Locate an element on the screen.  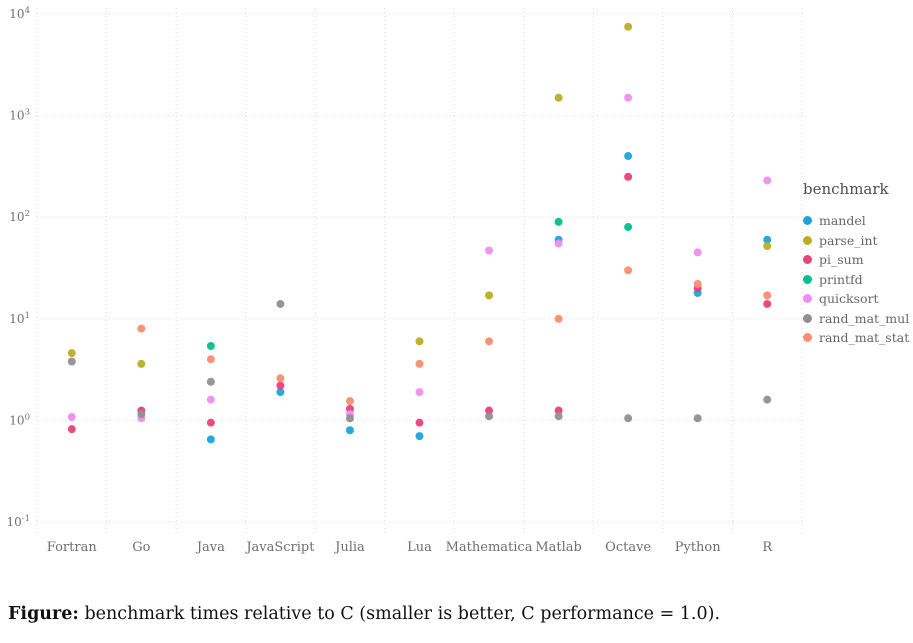
legend-item-quicksort: quicksort is located at coordinates (858, 299).